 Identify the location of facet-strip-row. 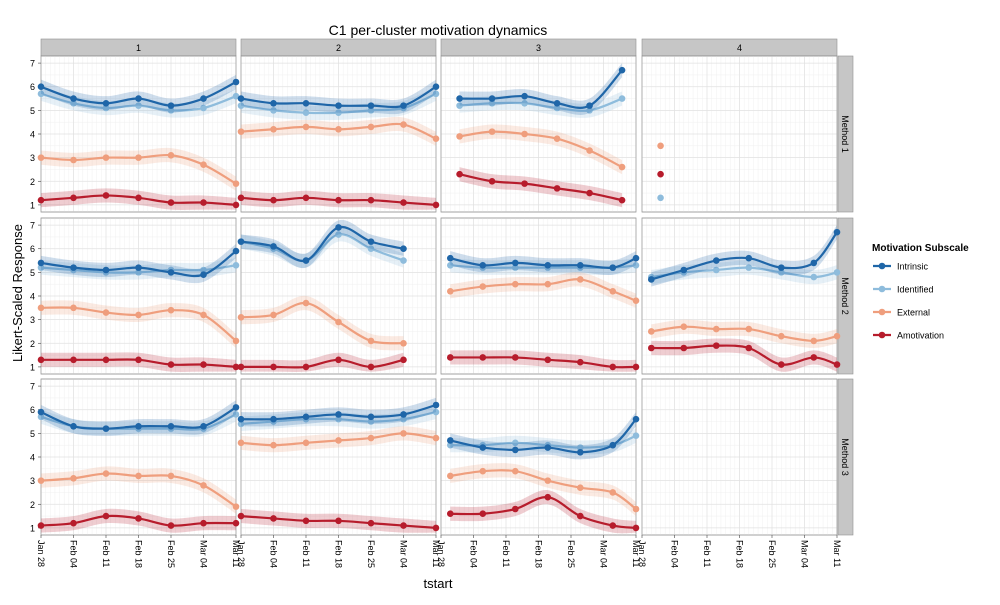
(845, 134).